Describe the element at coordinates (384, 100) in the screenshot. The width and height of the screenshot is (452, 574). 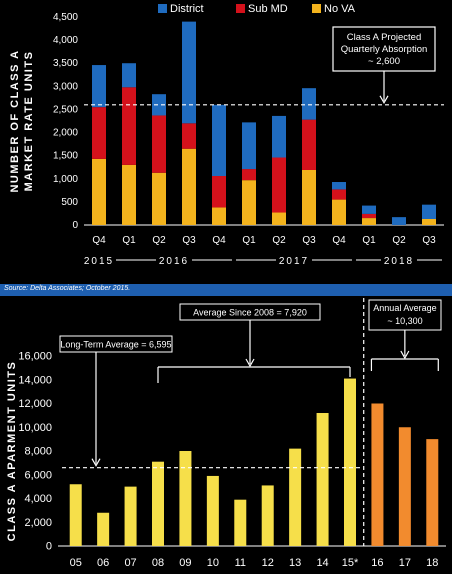
I see `callout-arrow-head` at that location.